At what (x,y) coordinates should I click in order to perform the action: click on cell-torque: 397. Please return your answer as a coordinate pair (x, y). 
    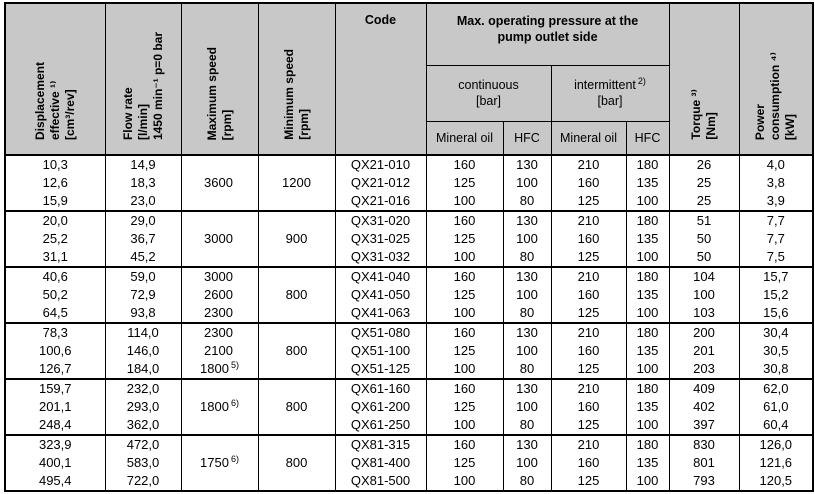
    Looking at the image, I should click on (704, 425).